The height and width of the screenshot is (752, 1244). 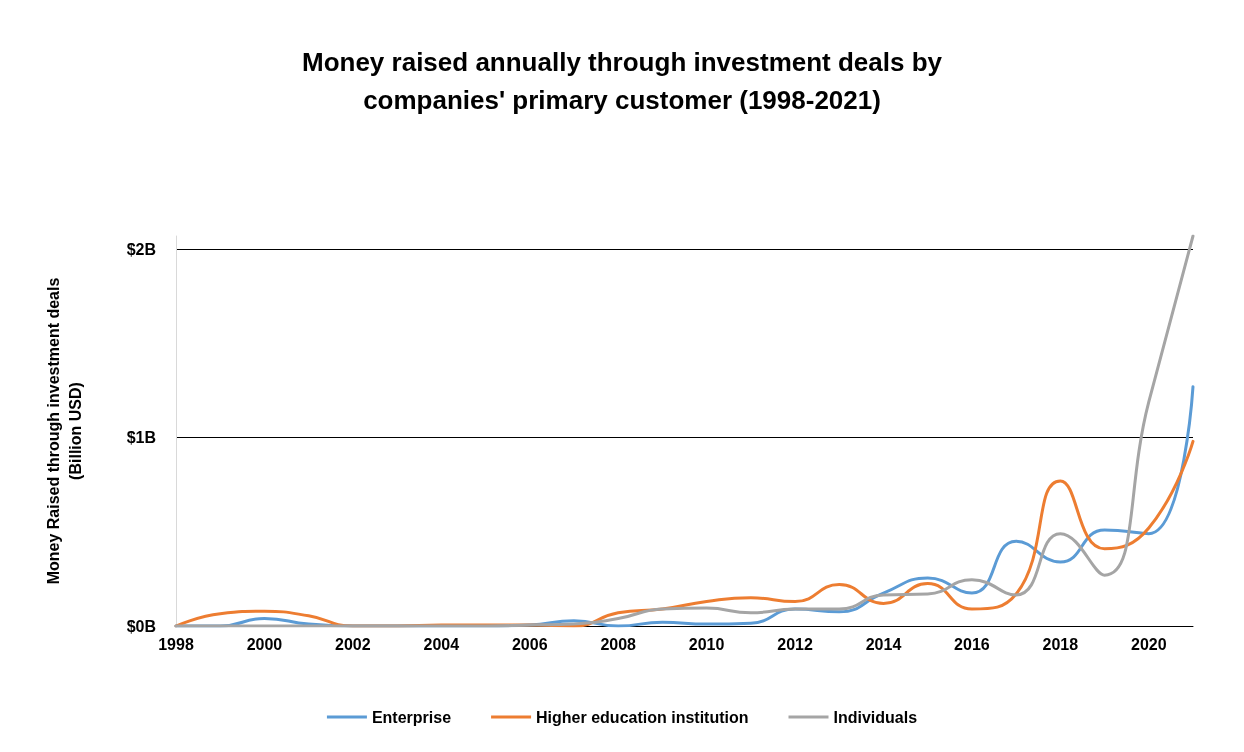 What do you see at coordinates (411, 717) in the screenshot?
I see `legend-label: Enterprise` at bounding box center [411, 717].